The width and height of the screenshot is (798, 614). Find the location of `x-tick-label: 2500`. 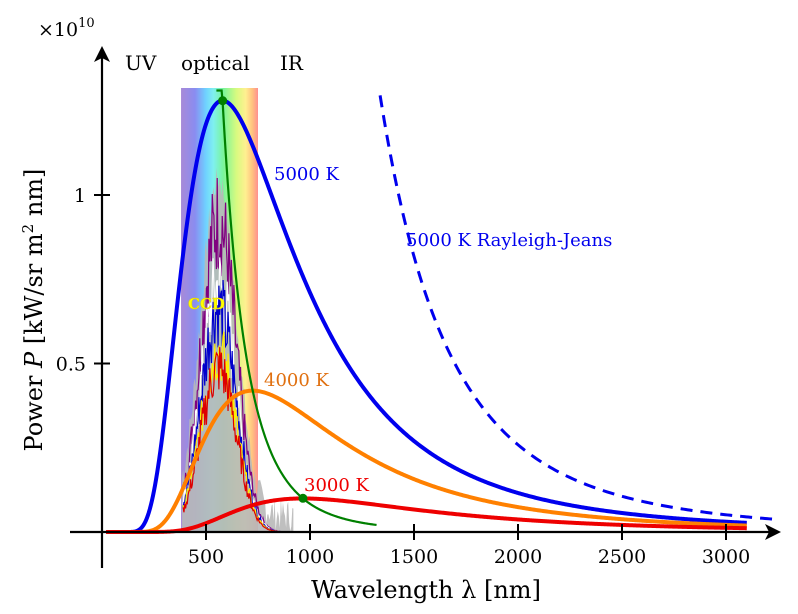

x-tick-label: 2500 is located at coordinates (622, 557).